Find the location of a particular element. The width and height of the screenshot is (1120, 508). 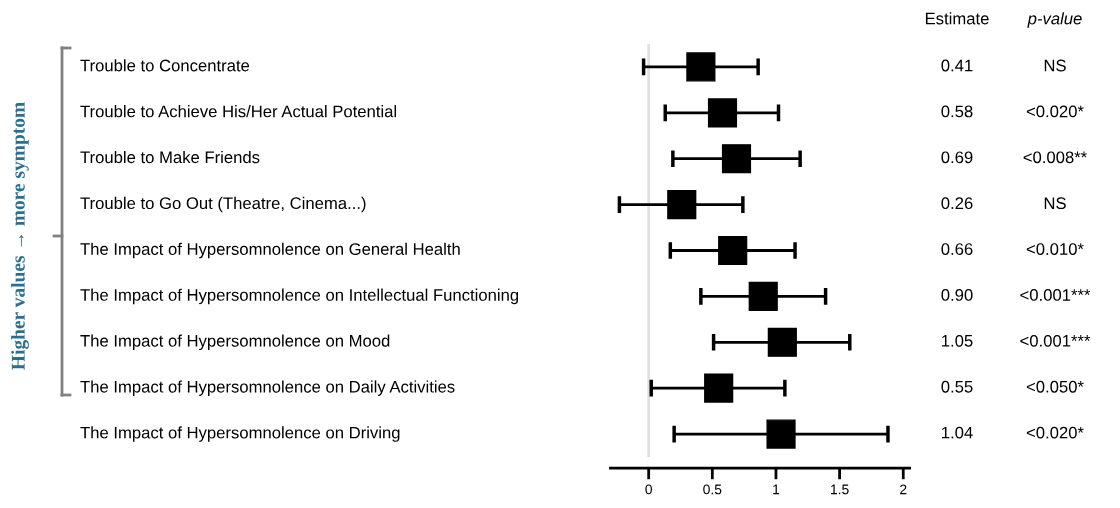

y-tick-label: Trouble to Make Friends is located at coordinates (170, 157).